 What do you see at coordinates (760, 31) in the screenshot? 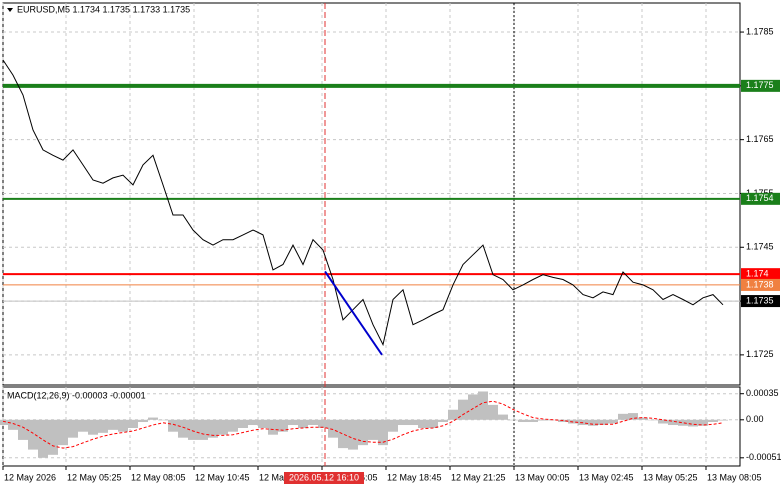
I see `y-tick-label: 1.1785` at bounding box center [760, 31].